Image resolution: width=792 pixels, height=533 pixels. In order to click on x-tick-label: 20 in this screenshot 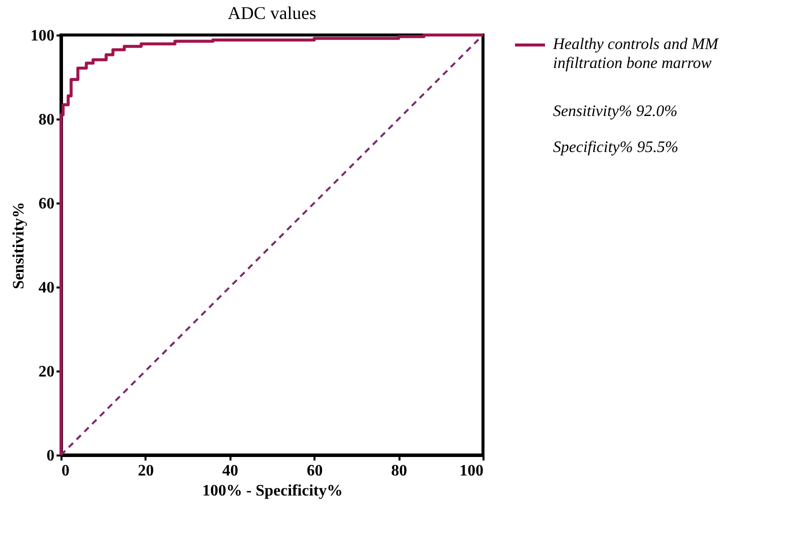, I will do `click(146, 471)`.